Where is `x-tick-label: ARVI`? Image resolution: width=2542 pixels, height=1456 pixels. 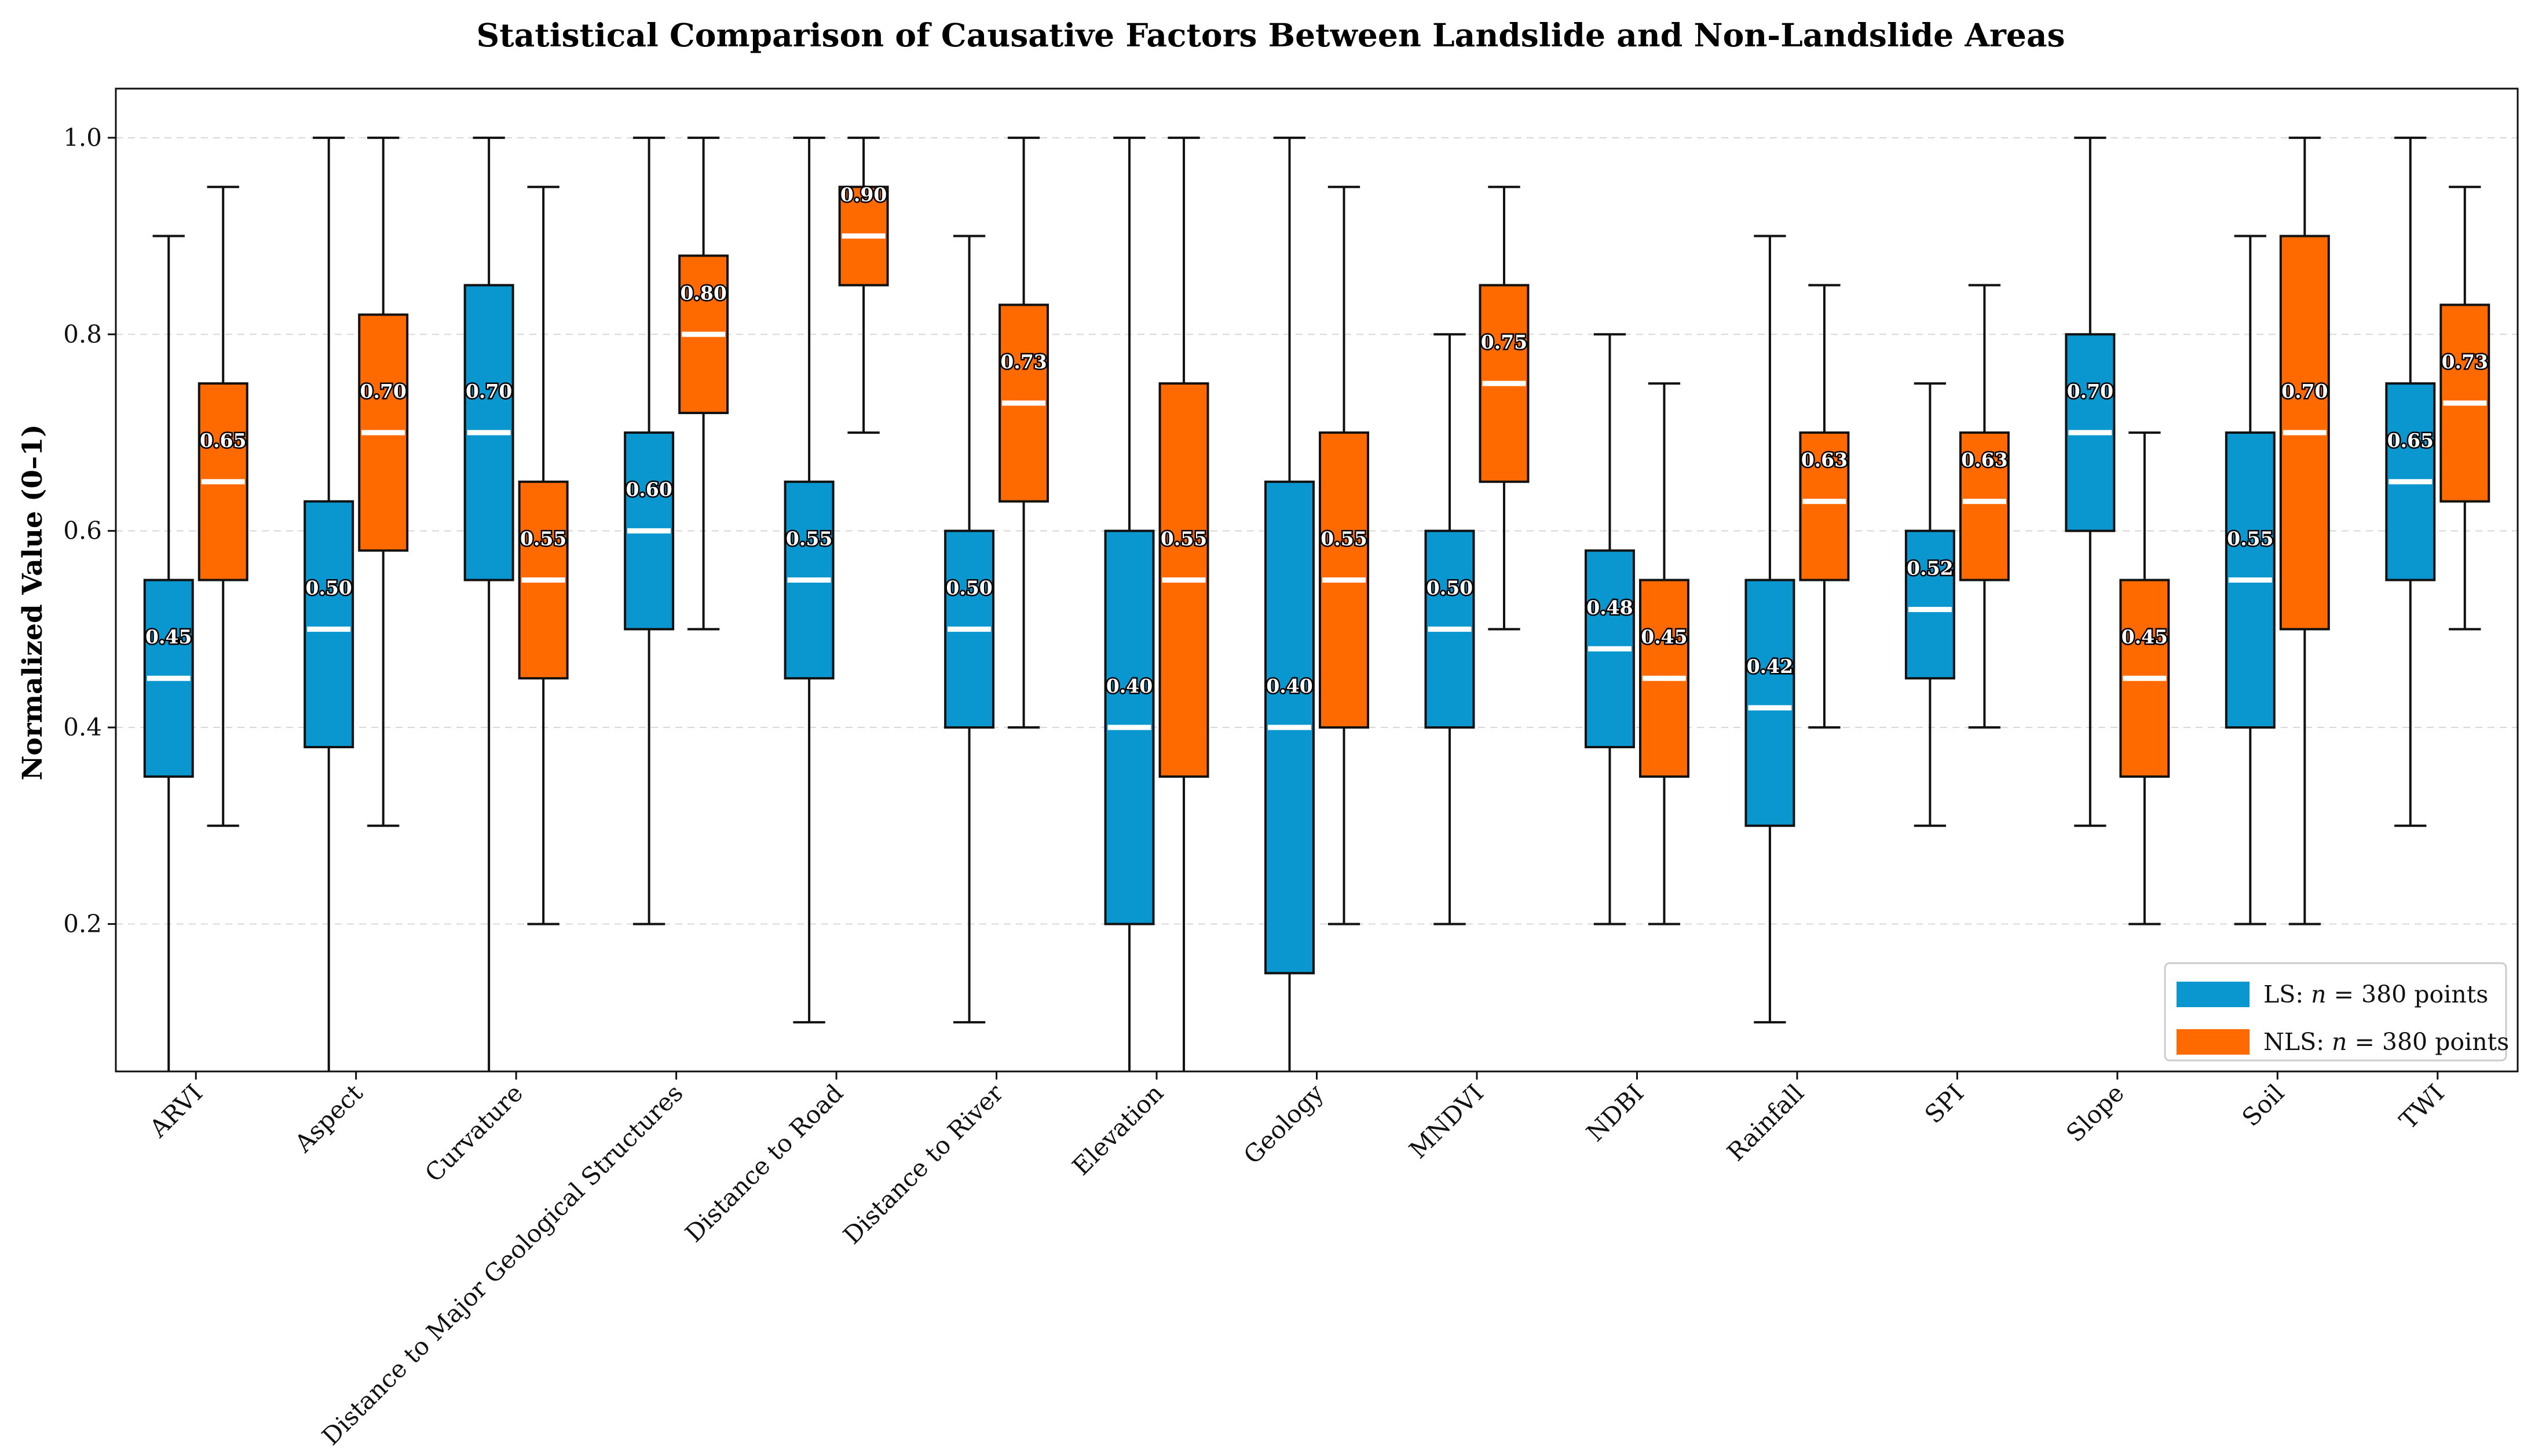
x-tick-label: ARVI is located at coordinates (176, 1111).